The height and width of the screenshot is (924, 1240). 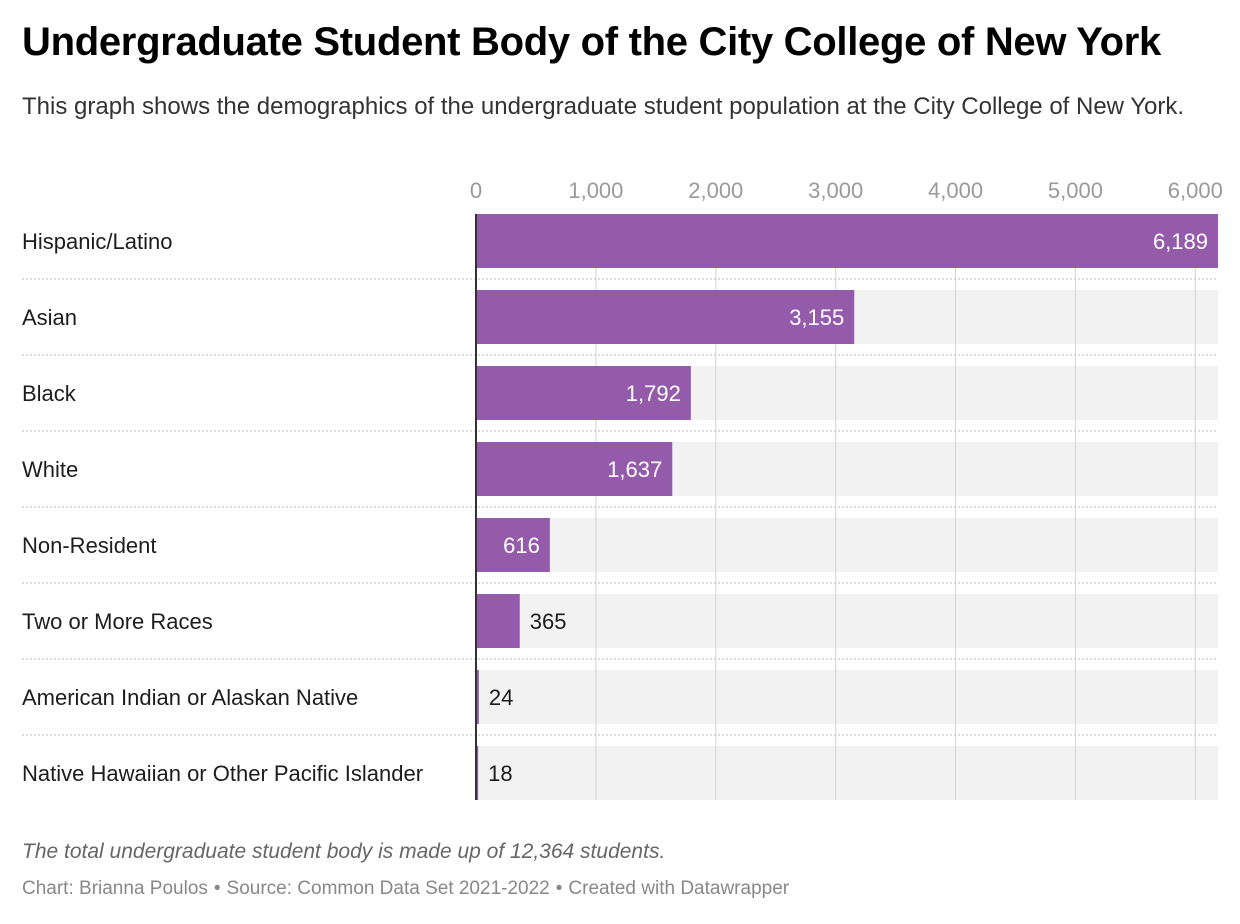 I want to click on x-tick-label: 2,000, so click(x=715, y=190).